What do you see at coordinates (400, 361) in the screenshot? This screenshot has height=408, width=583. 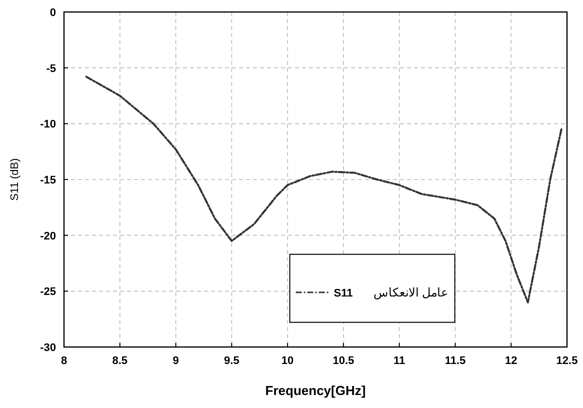 I see `x-tick-label: 11` at bounding box center [400, 361].